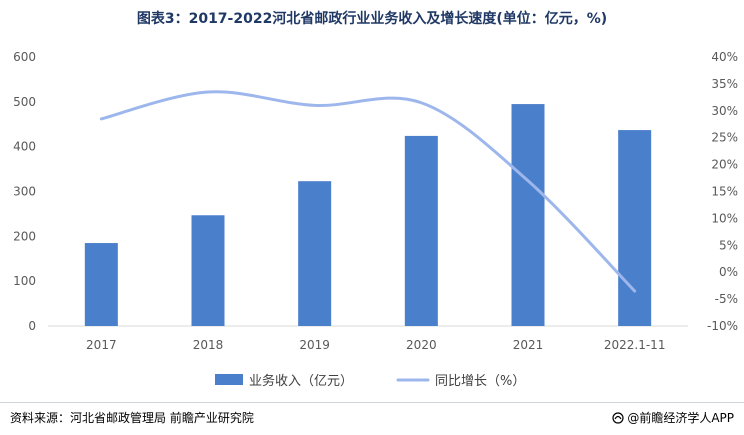  What do you see at coordinates (24, 236) in the screenshot?
I see `left-tick-label: 200` at bounding box center [24, 236].